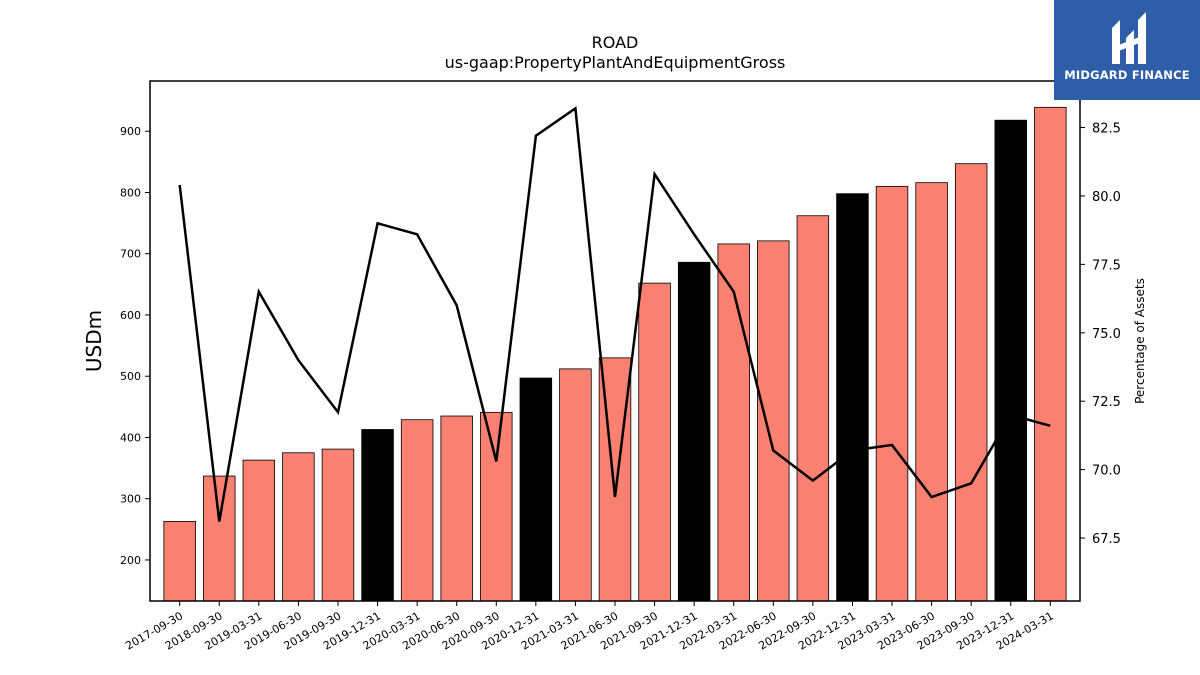  What do you see at coordinates (130, 315) in the screenshot?
I see `y-left-tick-label: 600` at bounding box center [130, 315].